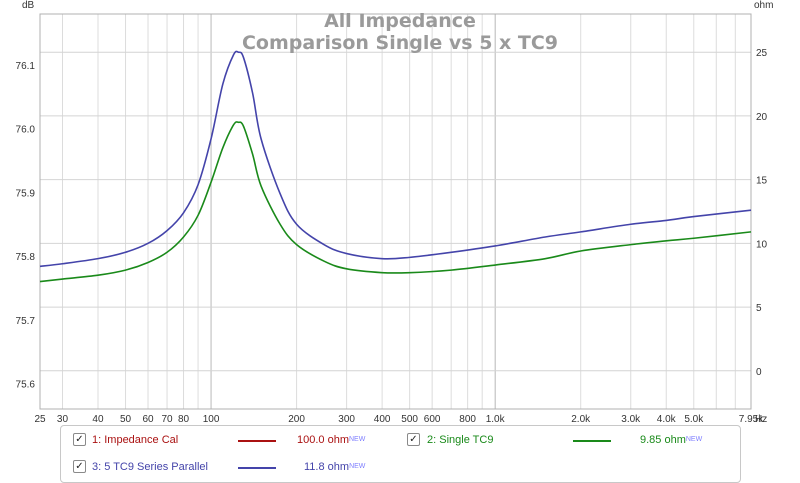  I want to click on left-tick-label: 75.8, so click(26, 257).